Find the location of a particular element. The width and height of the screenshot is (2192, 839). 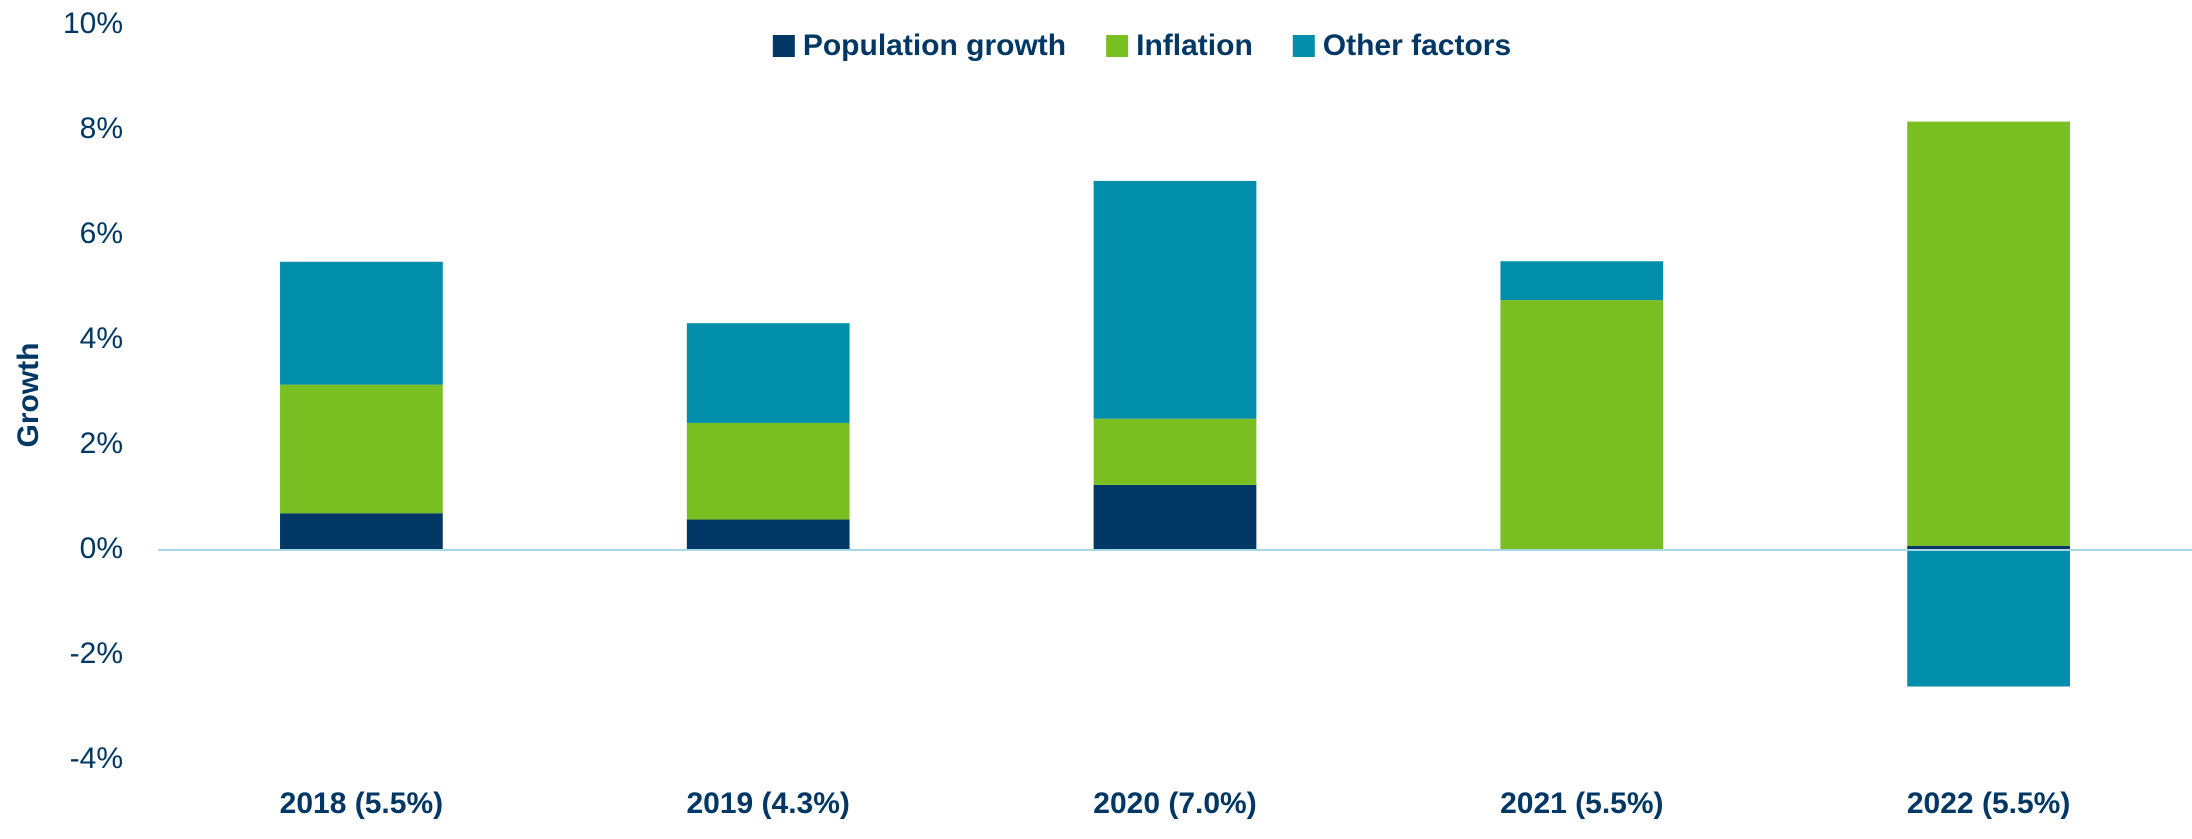

y-tick-label: 10% is located at coordinates (93, 23).